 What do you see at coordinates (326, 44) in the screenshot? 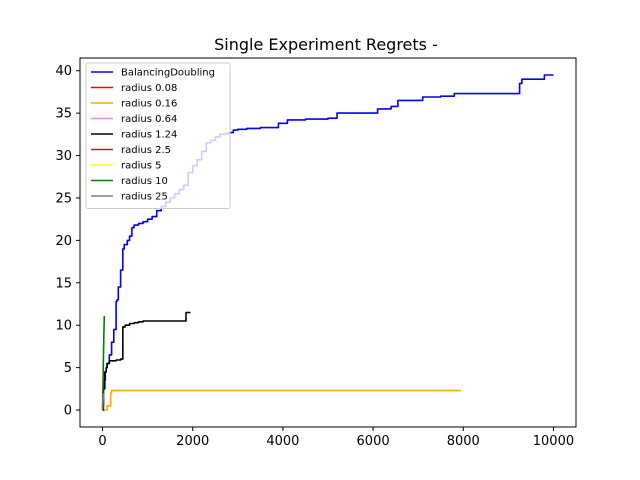
I see `chart-title: Single Experiment Regrets -` at bounding box center [326, 44].